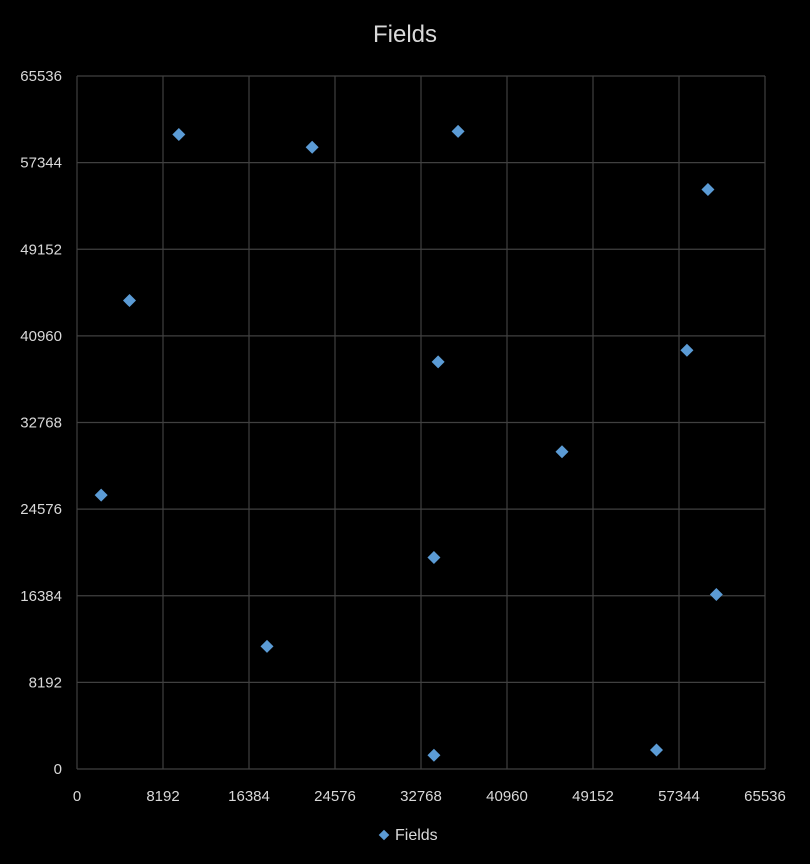 The width and height of the screenshot is (810, 864). Describe the element at coordinates (416, 835) in the screenshot. I see `legend-label-fields: Fields` at that location.